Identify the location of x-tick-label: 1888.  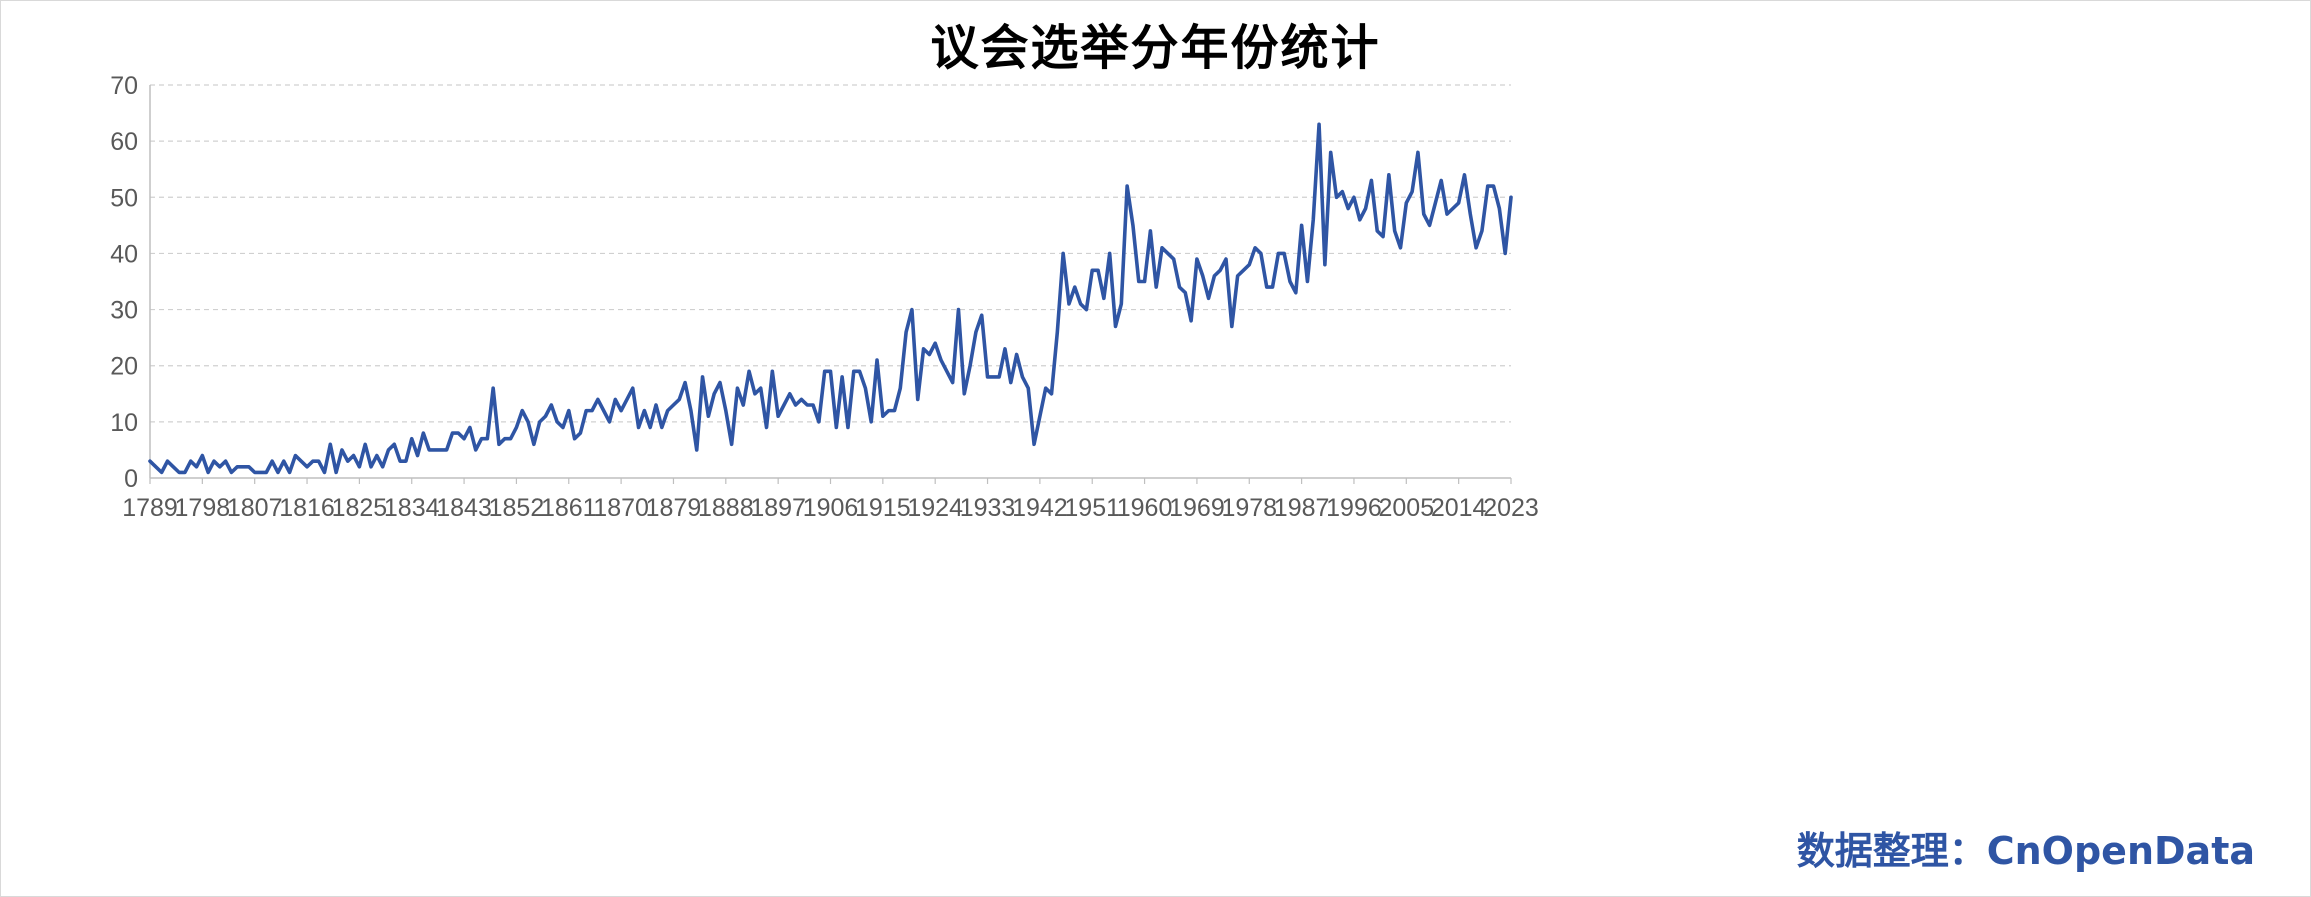
(726, 508).